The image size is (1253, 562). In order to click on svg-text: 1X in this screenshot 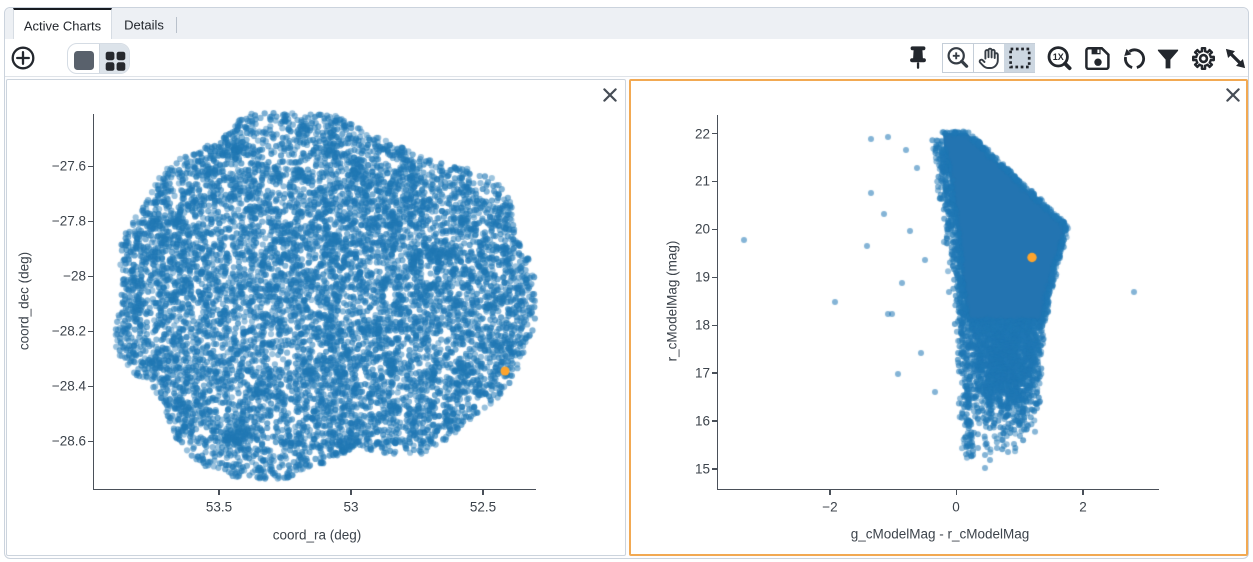, I will do `click(1058, 57)`.